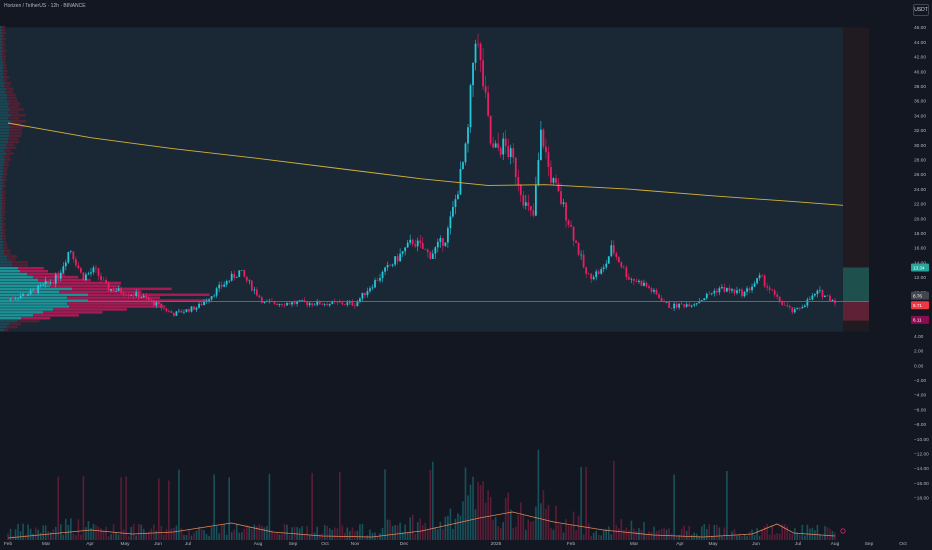 The width and height of the screenshot is (932, 550). Describe the element at coordinates (90, 544) in the screenshot. I see `time-tick-label: Apr` at that location.